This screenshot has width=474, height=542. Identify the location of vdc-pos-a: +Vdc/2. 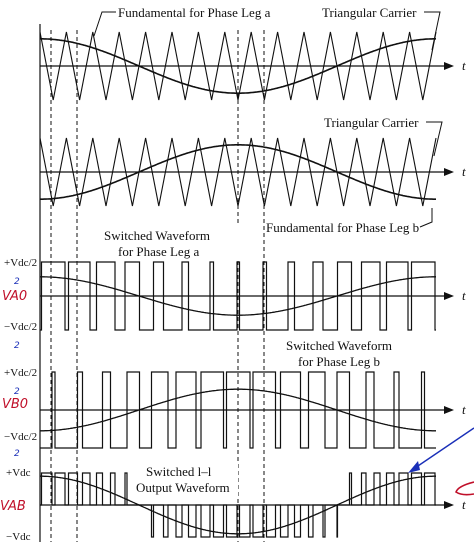
(20, 263).